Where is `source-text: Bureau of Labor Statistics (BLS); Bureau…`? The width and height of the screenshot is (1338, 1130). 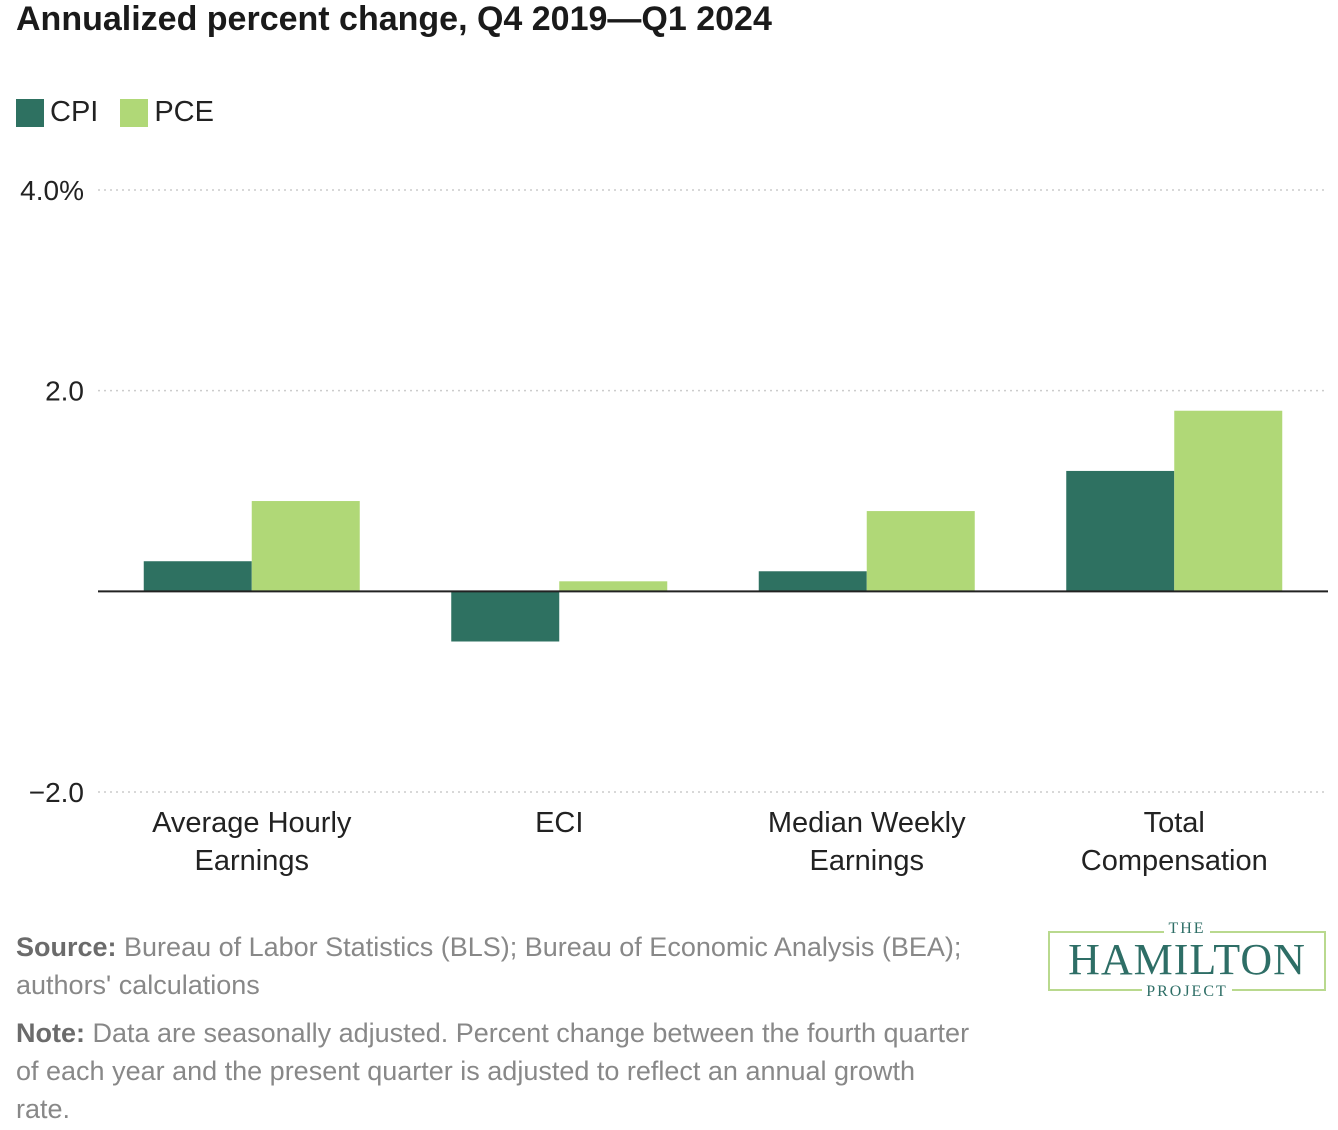
source-text: Bureau of Labor Statistics (BLS); Bureau… is located at coordinates (489, 966).